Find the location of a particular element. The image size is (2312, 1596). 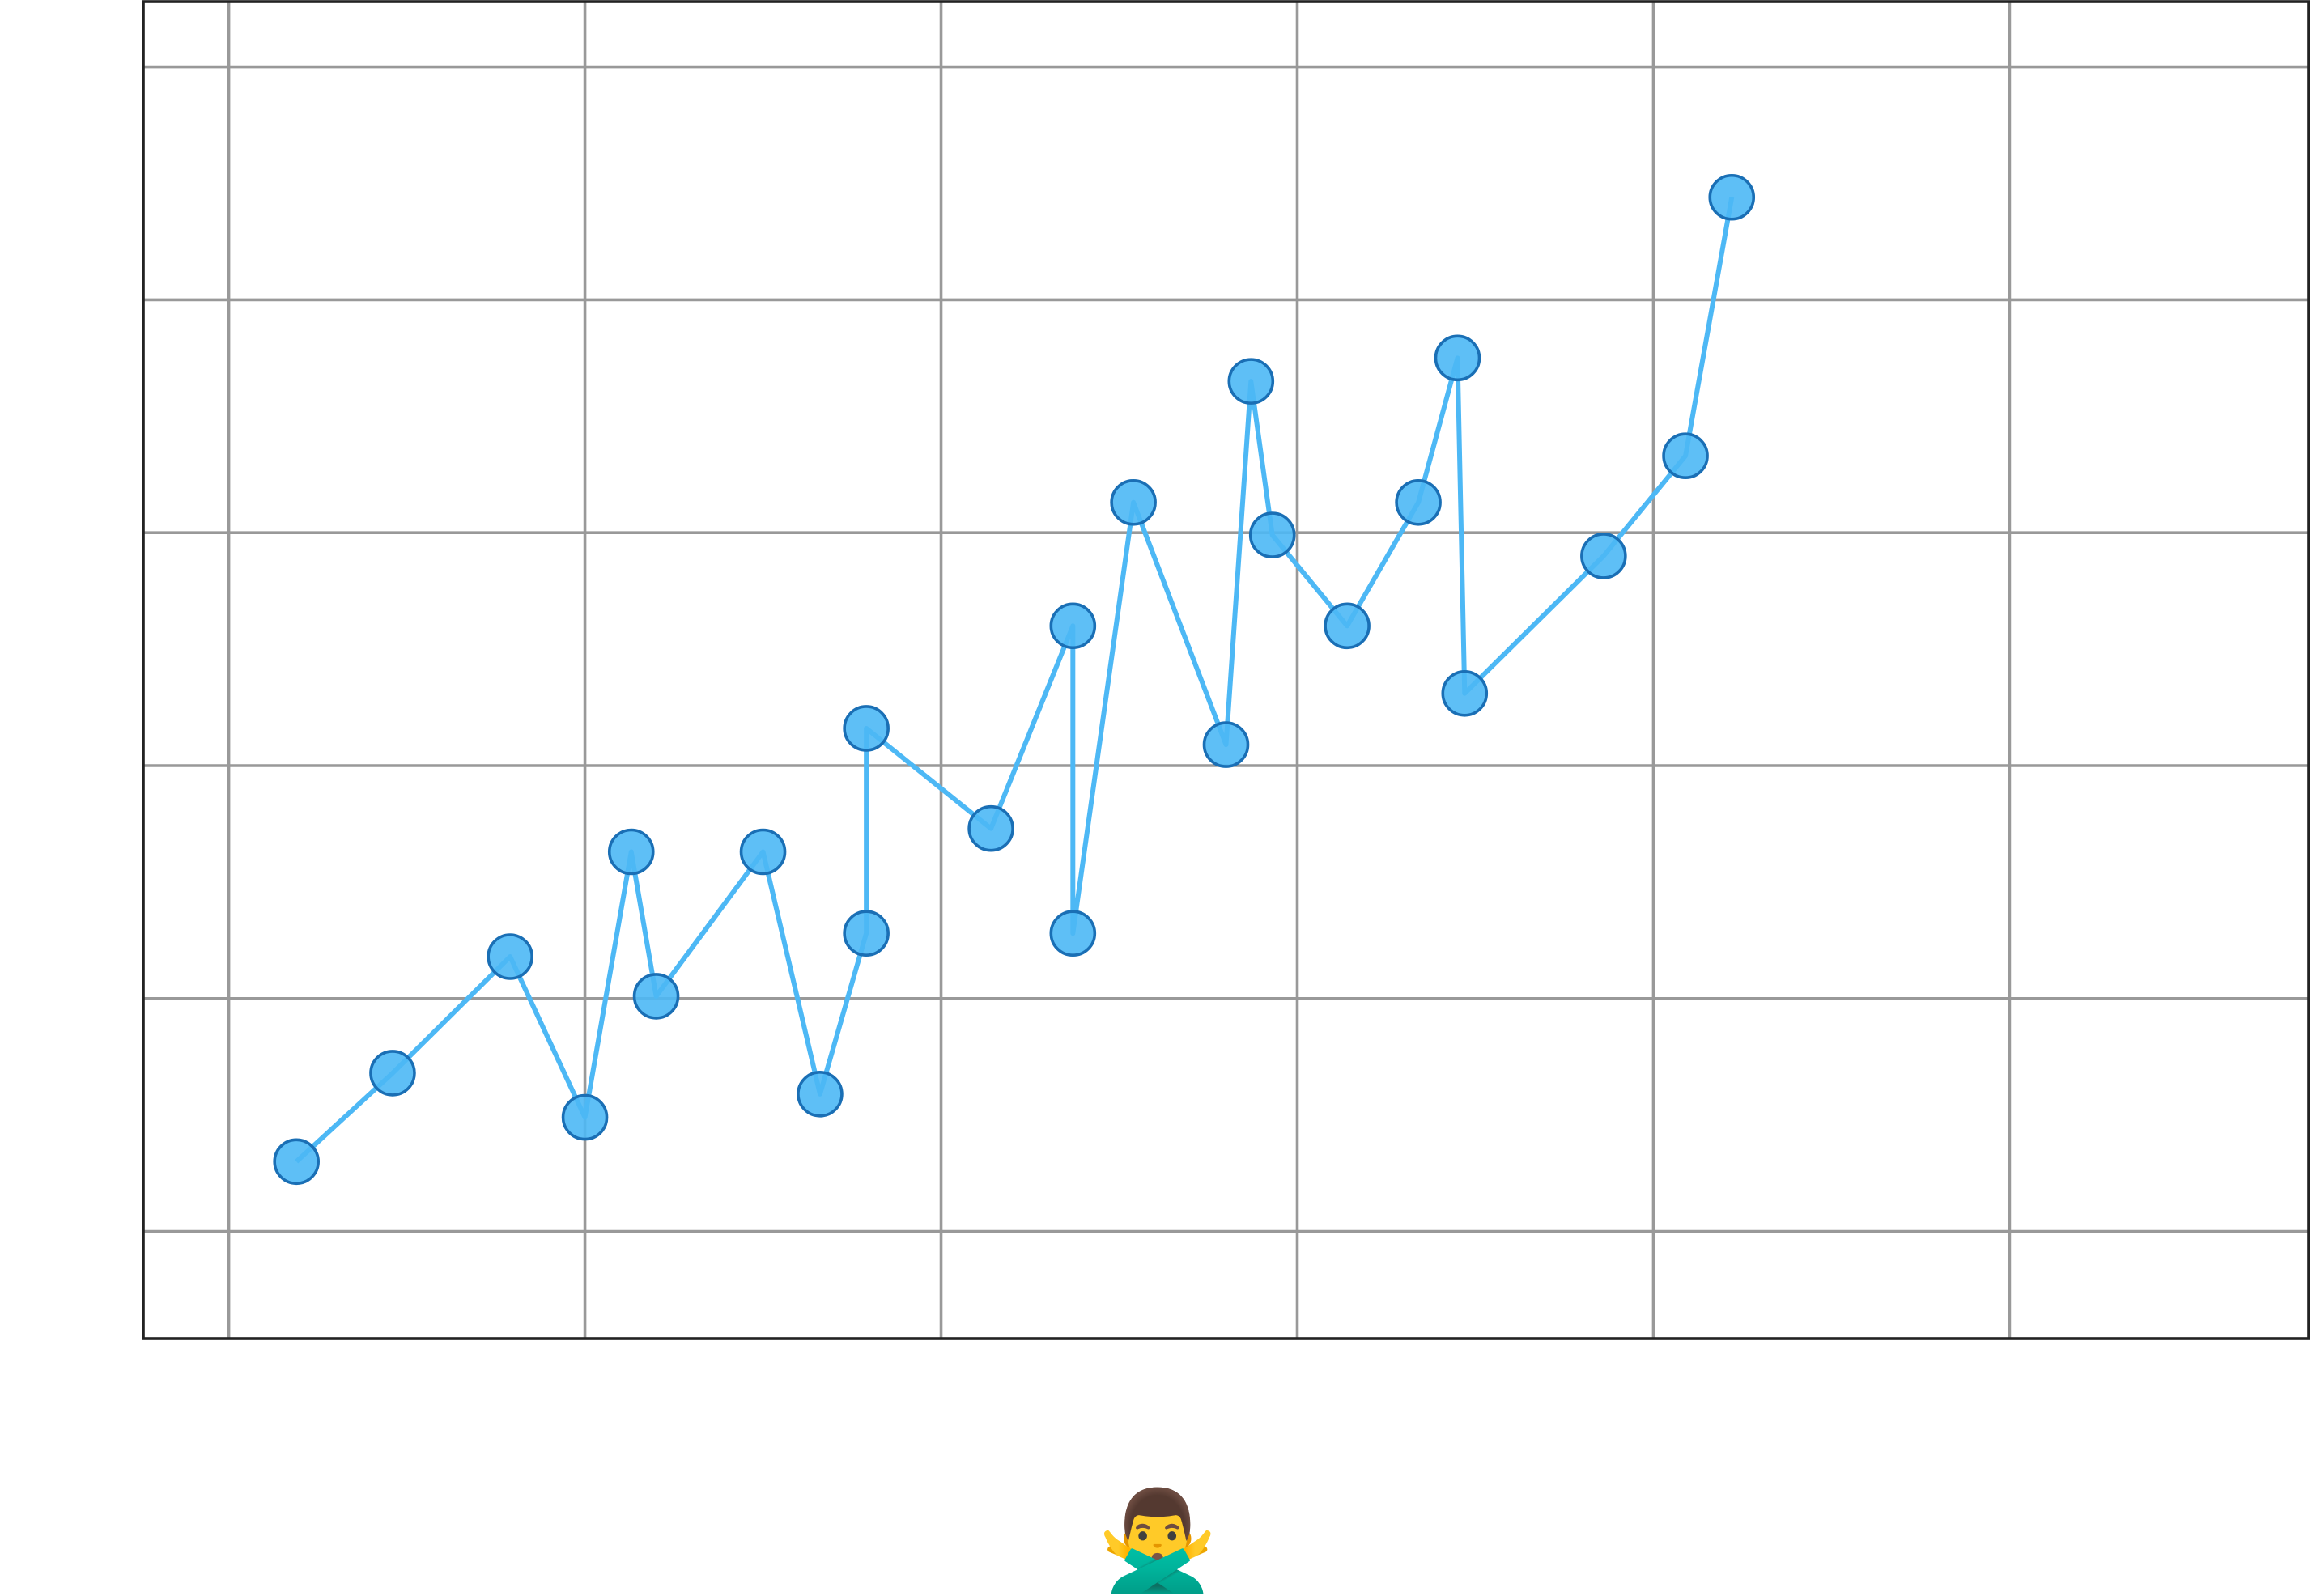

emoji-annotation: 🙅‍♂️ is located at coordinates (1158, 1541).